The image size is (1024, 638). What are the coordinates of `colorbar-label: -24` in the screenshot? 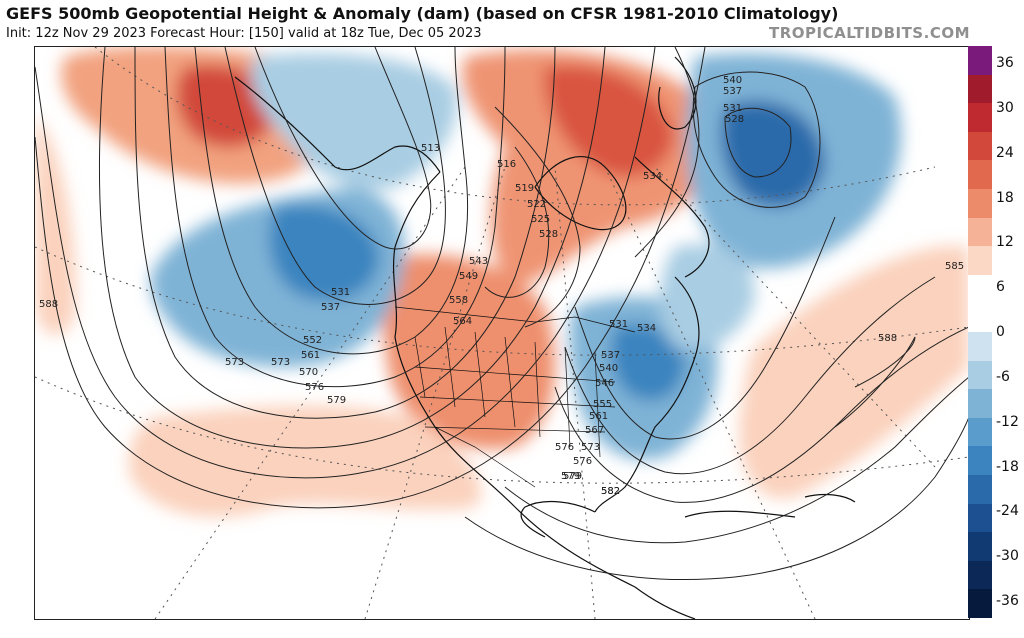 It's located at (1007, 511).